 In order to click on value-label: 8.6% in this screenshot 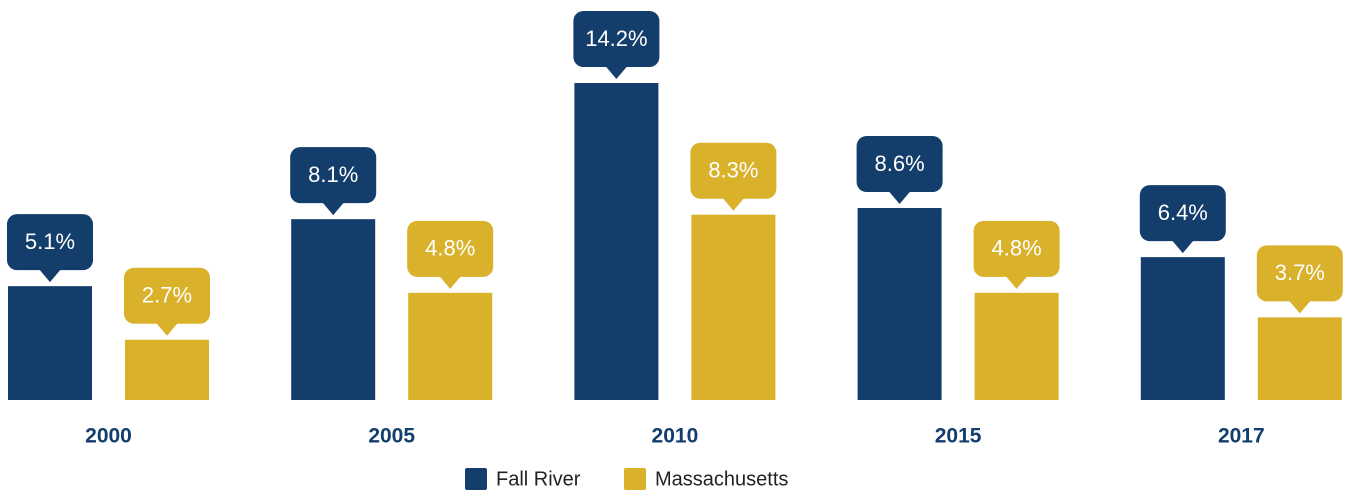, I will do `click(900, 163)`.